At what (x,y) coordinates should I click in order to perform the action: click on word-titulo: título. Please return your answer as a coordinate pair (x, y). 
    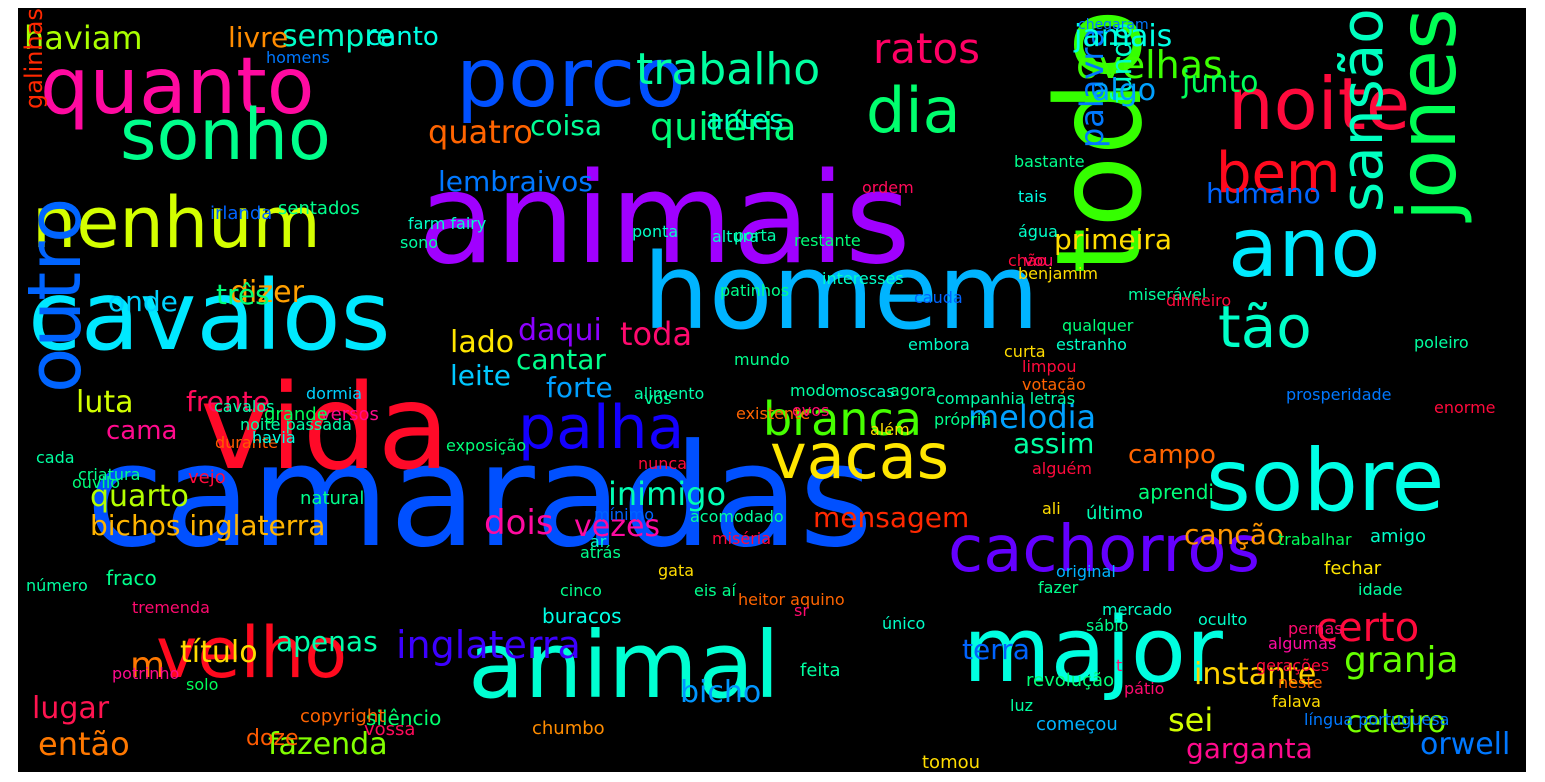
    Looking at the image, I should click on (219, 652).